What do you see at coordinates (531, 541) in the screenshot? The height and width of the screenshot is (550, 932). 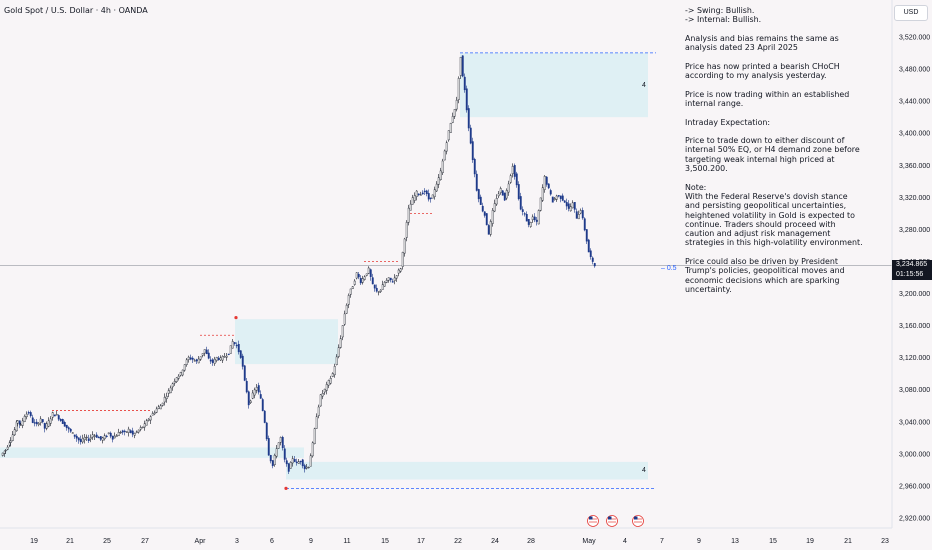 I see `time-tick-label: 28` at bounding box center [531, 541].